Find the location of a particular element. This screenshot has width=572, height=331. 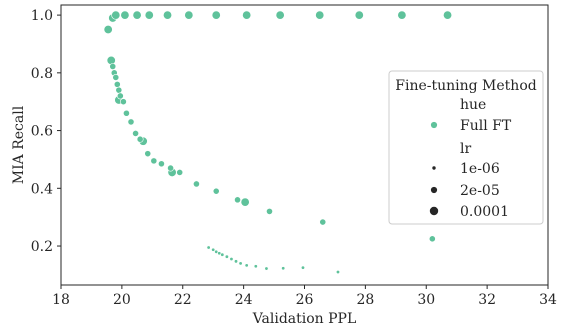

legend-frame is located at coordinates (466, 147).